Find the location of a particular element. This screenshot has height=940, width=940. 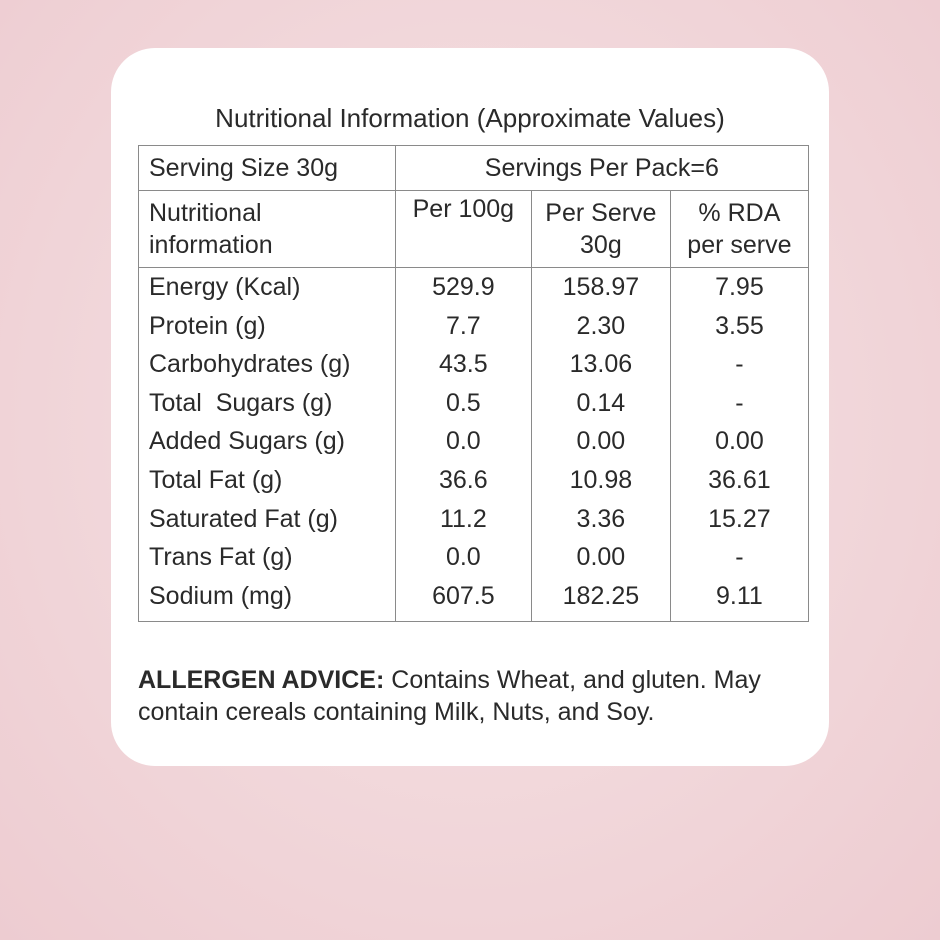

per-serve-value: 0.14 is located at coordinates (601, 402).